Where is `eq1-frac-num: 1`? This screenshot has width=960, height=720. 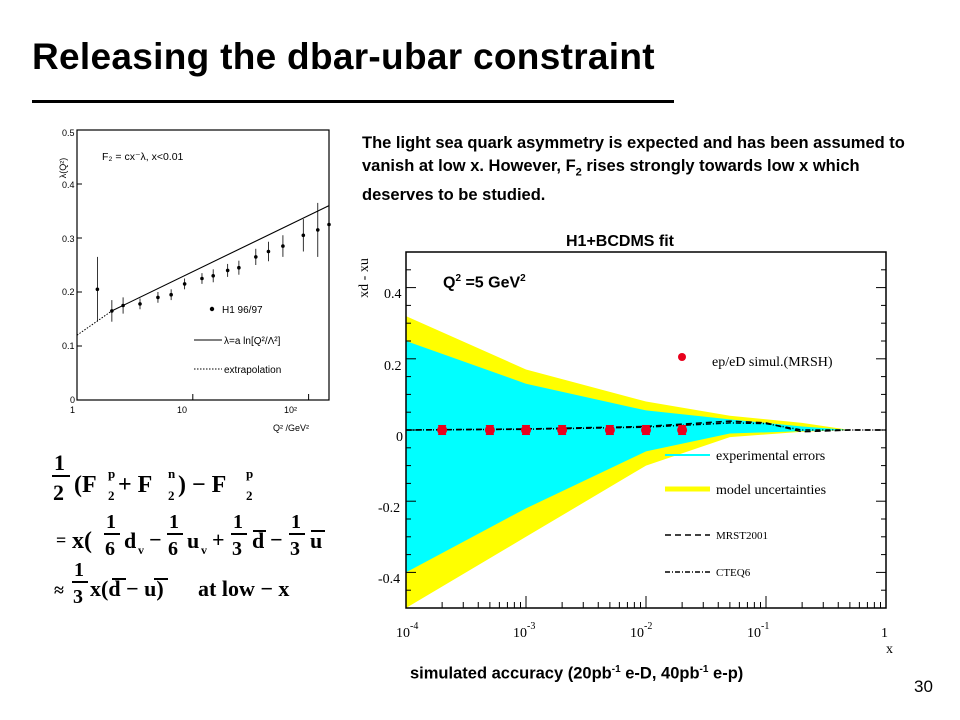
eq1-frac-num: 1 is located at coordinates (59, 462).